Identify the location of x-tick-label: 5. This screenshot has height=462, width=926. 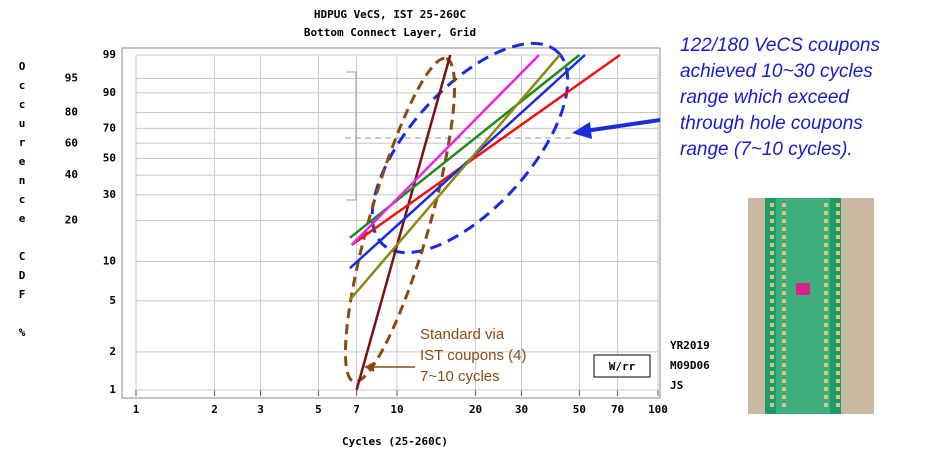
(318, 409).